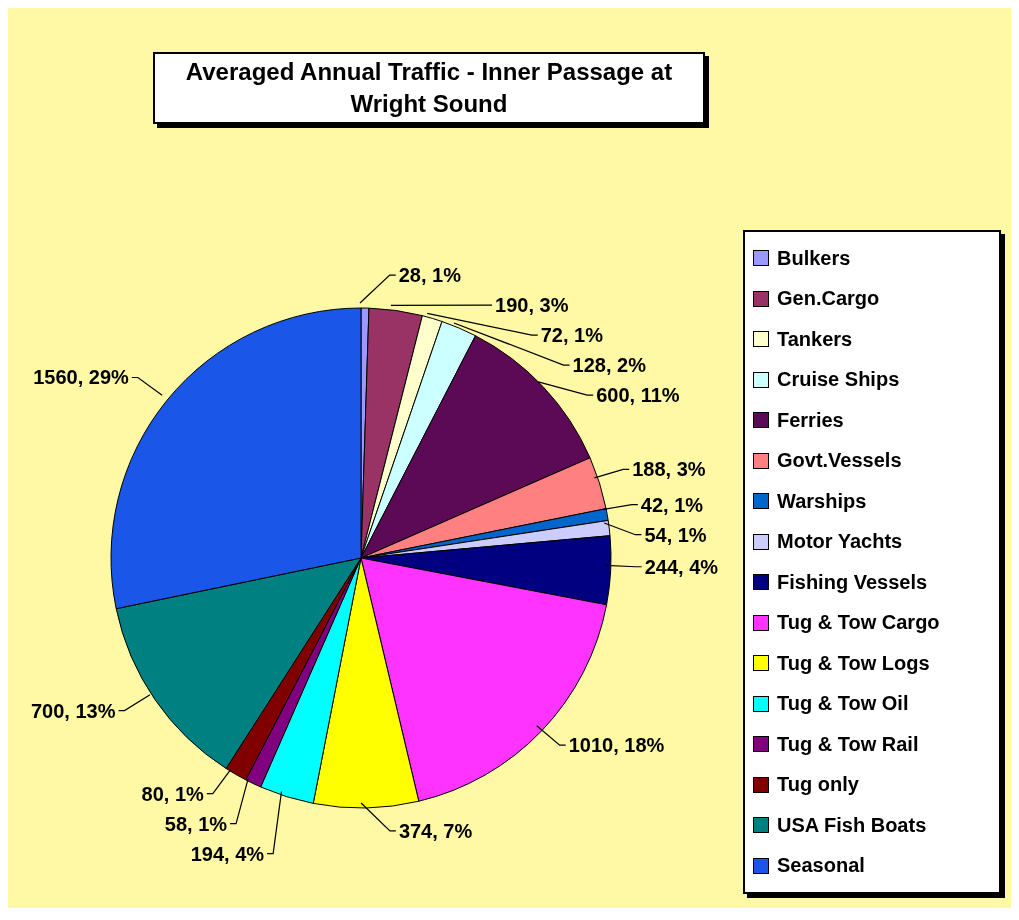 The width and height of the screenshot is (1019, 920). What do you see at coordinates (840, 542) in the screenshot?
I see `legend-label: Motor Yachts` at bounding box center [840, 542].